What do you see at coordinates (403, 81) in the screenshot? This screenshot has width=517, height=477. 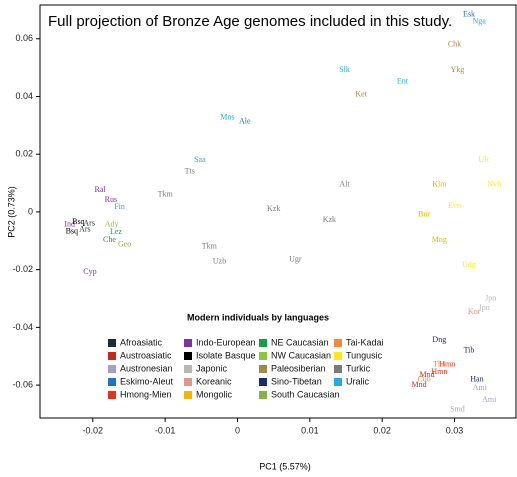 I see `point-label: Ent` at bounding box center [403, 81].